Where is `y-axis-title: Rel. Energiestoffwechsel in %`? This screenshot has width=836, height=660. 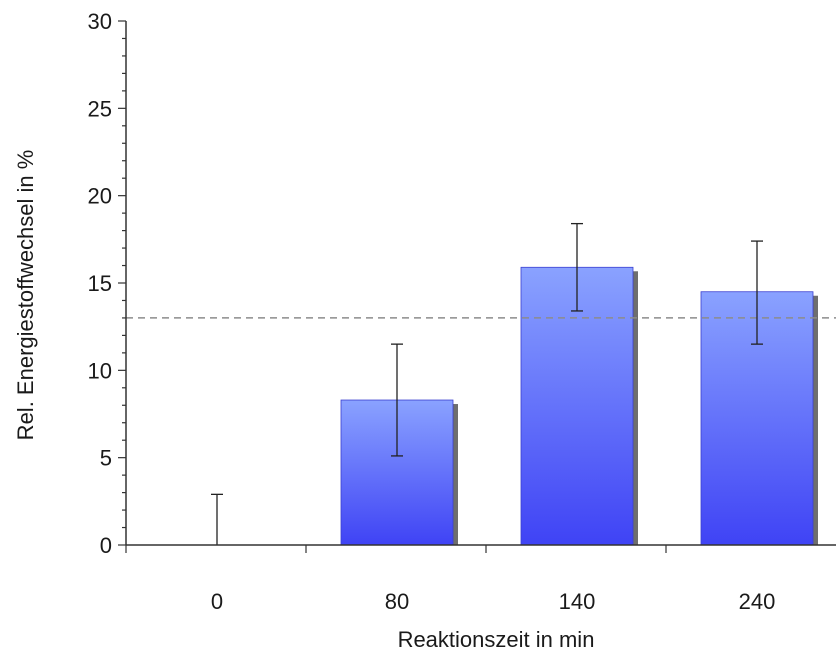 y-axis-title: Rel. Energiestoffwechsel in % is located at coordinates (25, 295).